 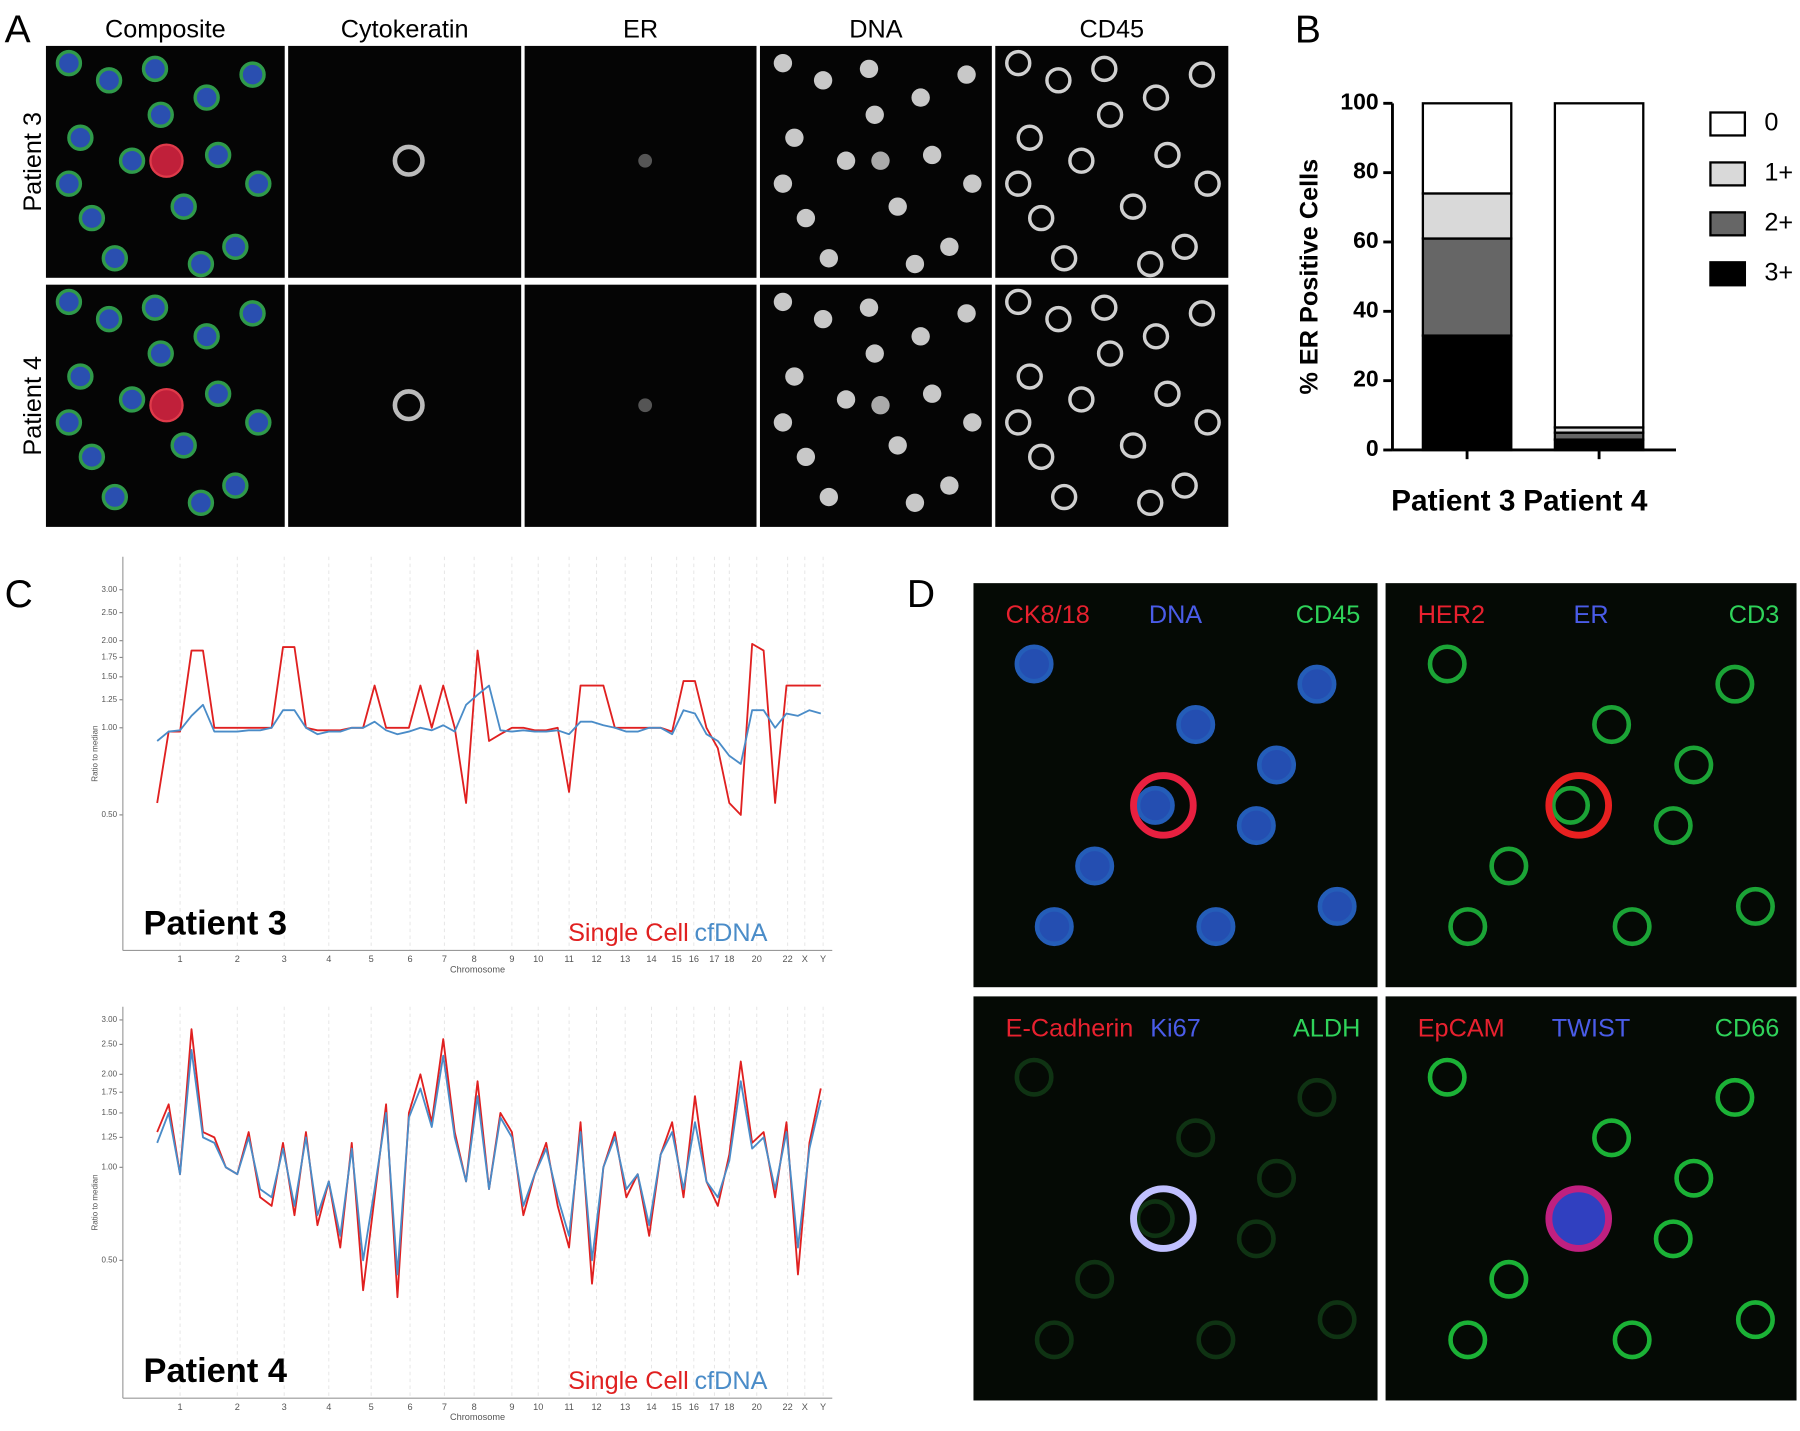 What do you see at coordinates (1366, 240) in the screenshot?
I see `y-tick-label: 60` at bounding box center [1366, 240].